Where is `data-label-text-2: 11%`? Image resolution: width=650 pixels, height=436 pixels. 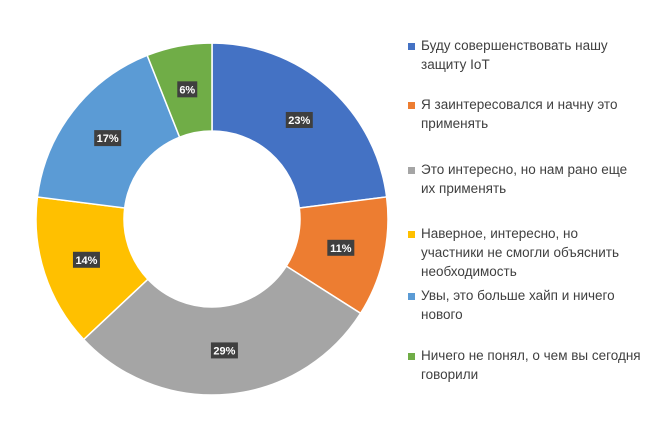
data-label-text-2: 11% is located at coordinates (341, 249).